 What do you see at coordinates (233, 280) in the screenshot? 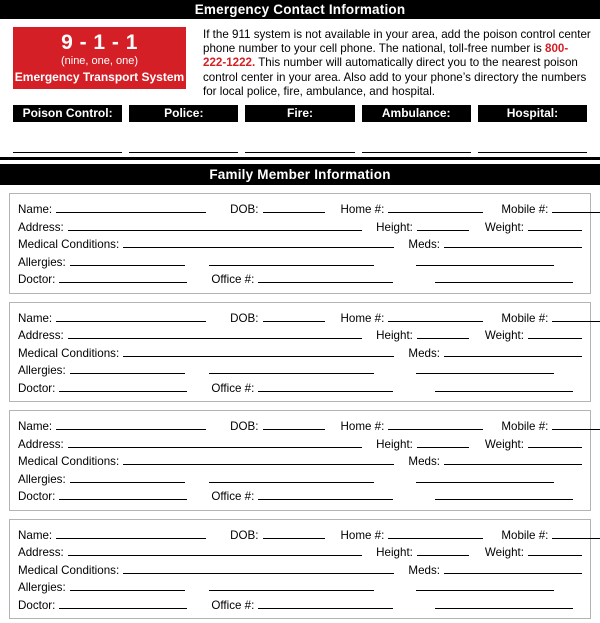
I see `label-office-number: Office #:` at bounding box center [233, 280].